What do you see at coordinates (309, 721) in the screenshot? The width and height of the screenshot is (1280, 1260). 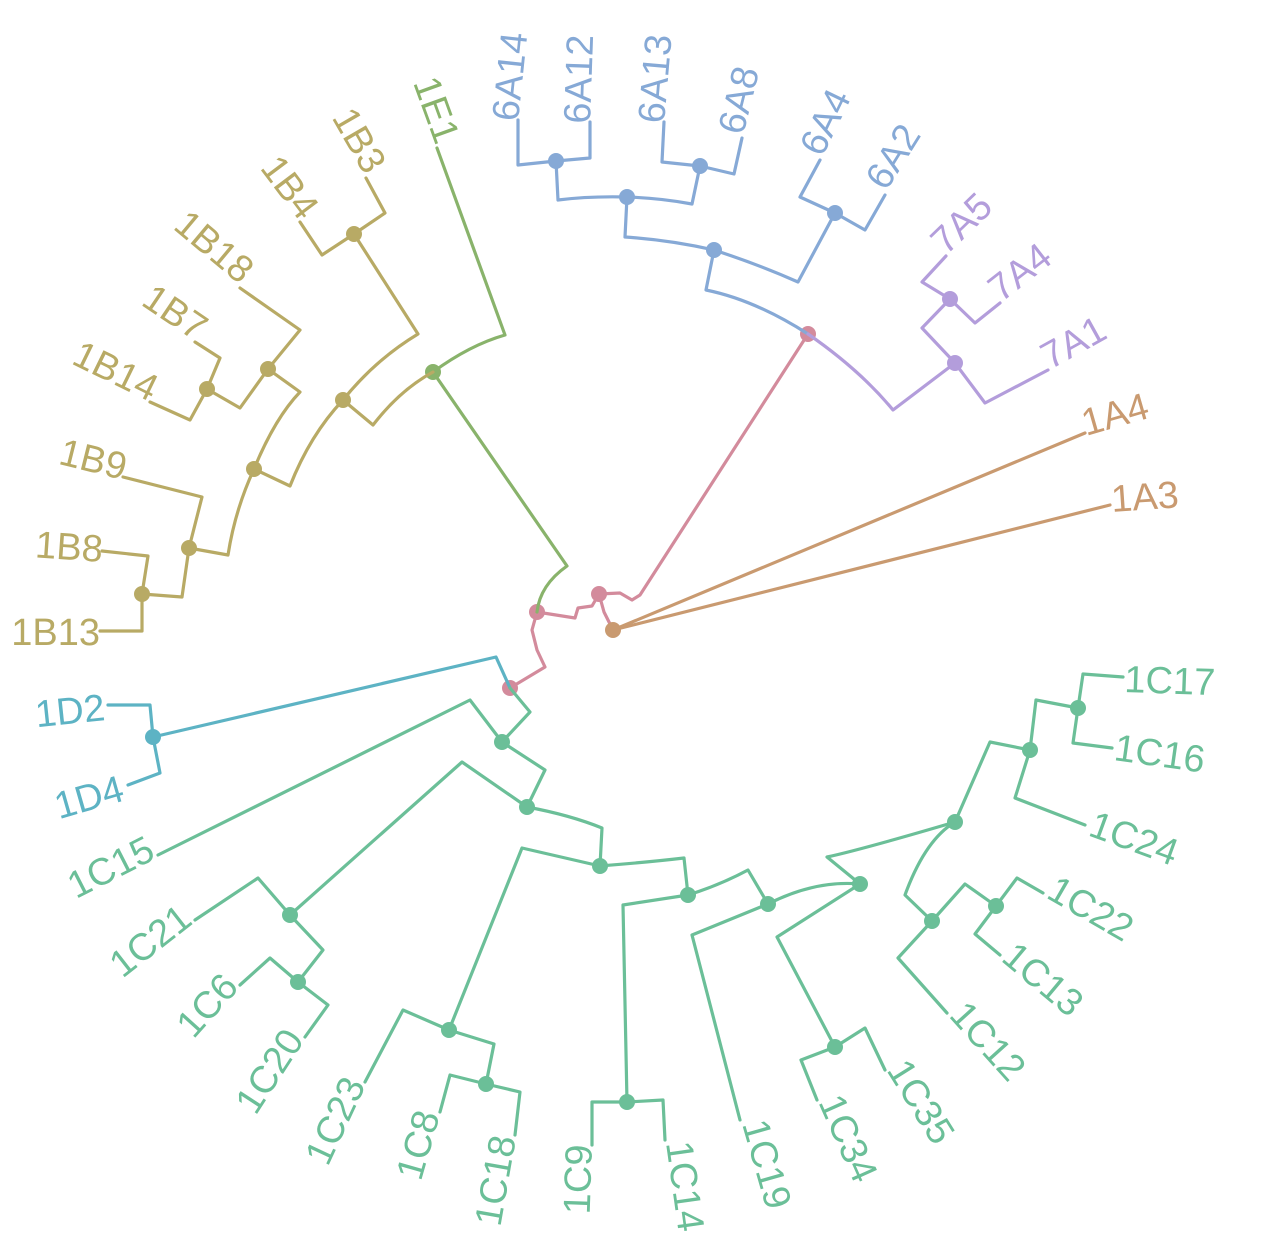 I see `clade-1d-branches` at bounding box center [309, 721].